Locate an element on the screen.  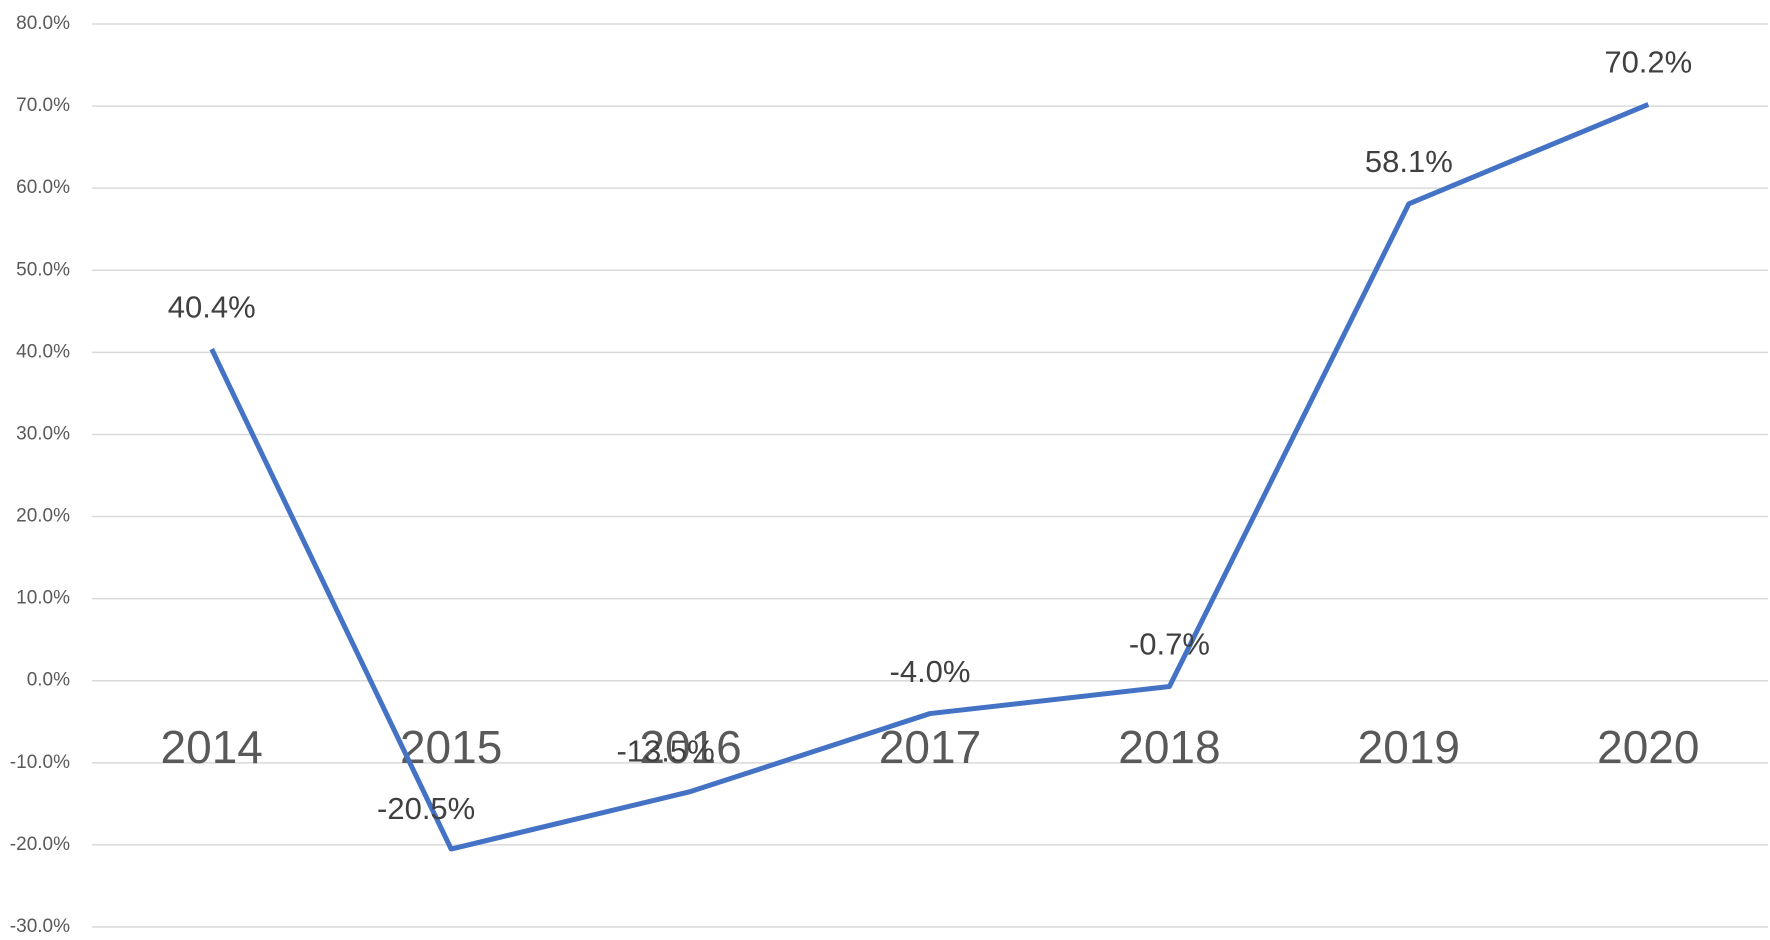
y-tick-label: 0.0% is located at coordinates (48, 680).